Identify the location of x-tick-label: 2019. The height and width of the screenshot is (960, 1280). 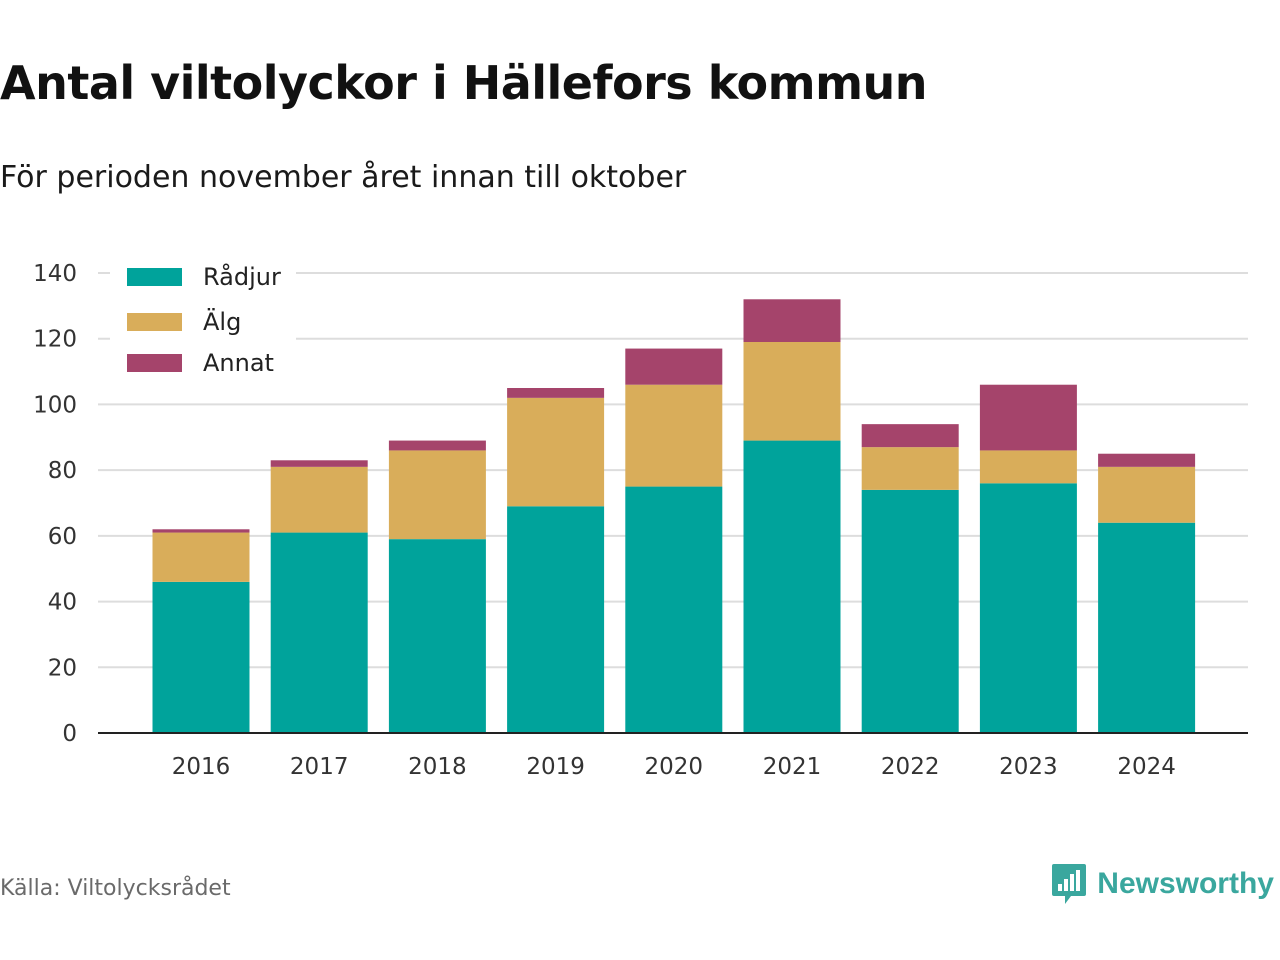
(555, 767).